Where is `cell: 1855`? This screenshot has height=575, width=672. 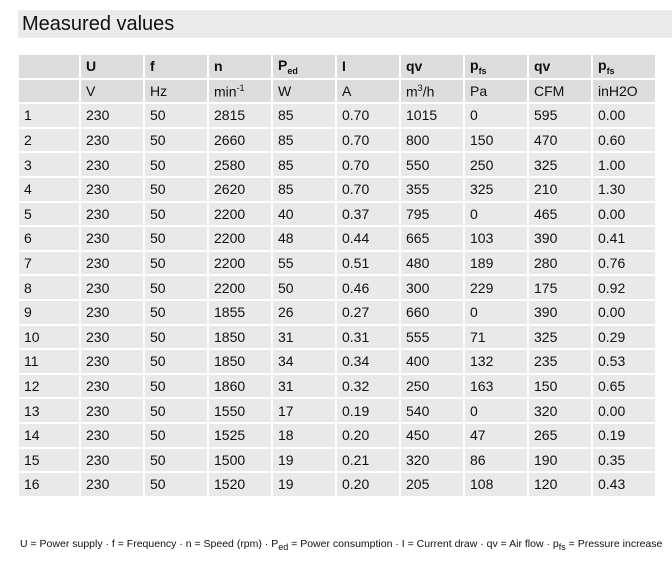
cell: 1855 is located at coordinates (240, 312).